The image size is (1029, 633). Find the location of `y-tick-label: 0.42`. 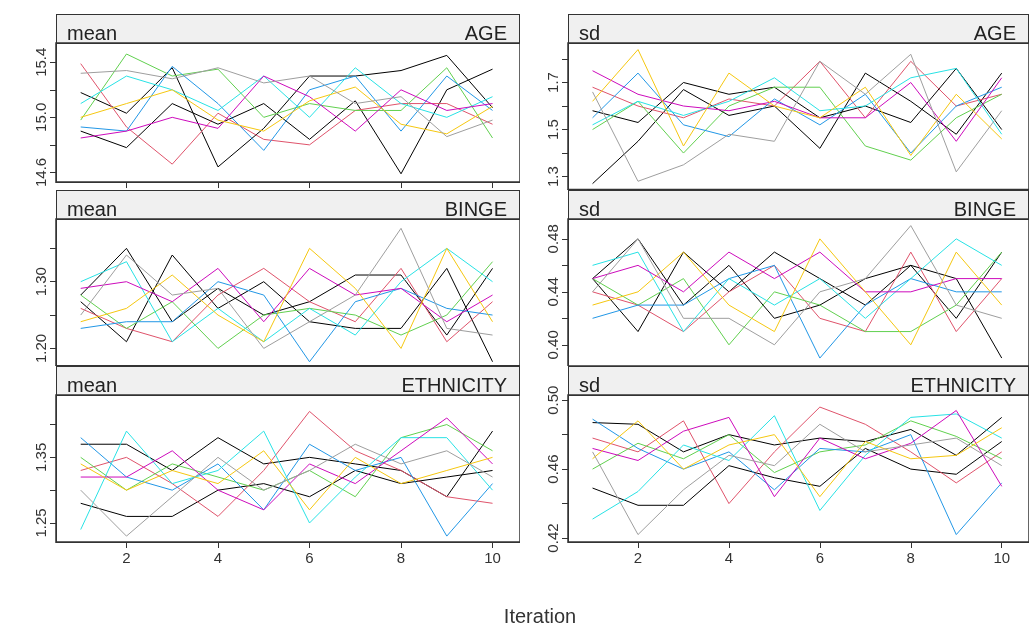

y-tick-label: 0.42 is located at coordinates (552, 538).